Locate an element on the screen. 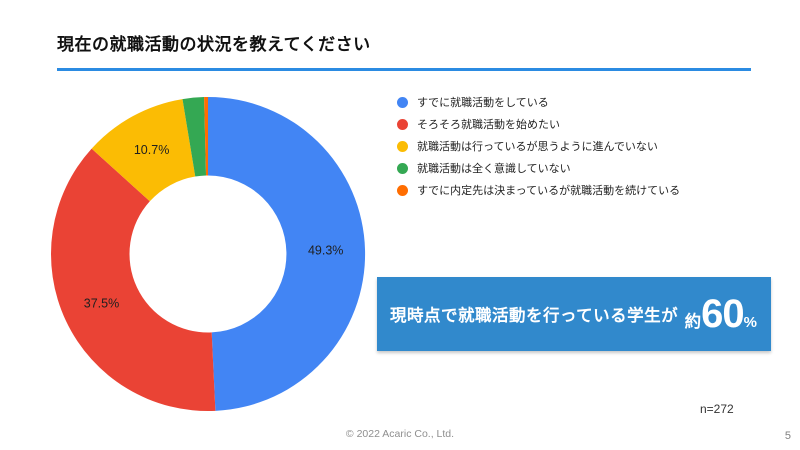 The height and width of the screenshot is (450, 800). legend-item-0: すでに就職活動をしている is located at coordinates (538, 102).